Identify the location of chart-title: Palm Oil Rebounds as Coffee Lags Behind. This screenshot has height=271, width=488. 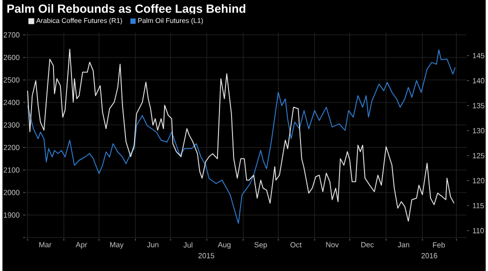
(126, 10).